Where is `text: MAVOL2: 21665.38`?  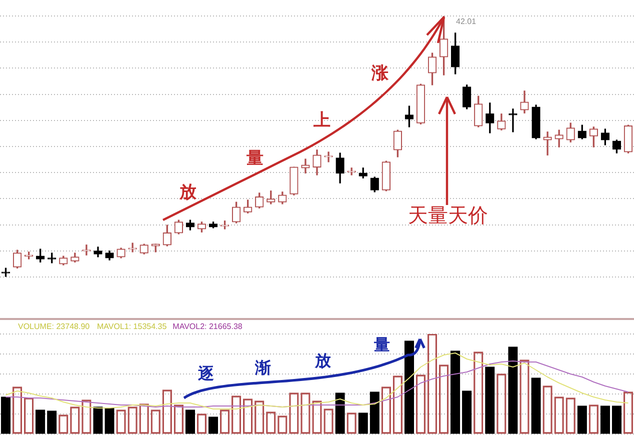
text: MAVOL2: 21665.38 is located at coordinates (207, 327).